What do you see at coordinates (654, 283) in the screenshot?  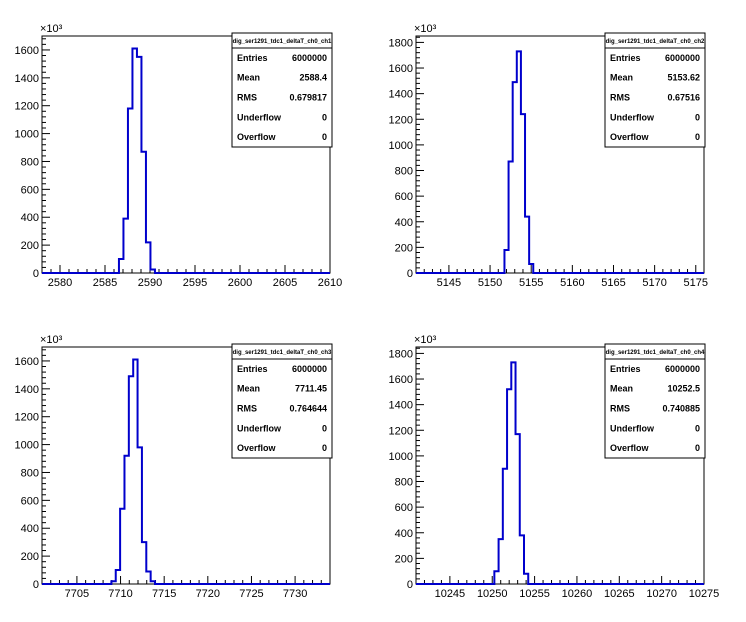 I see `x-tick-label: 5170` at bounding box center [654, 283].